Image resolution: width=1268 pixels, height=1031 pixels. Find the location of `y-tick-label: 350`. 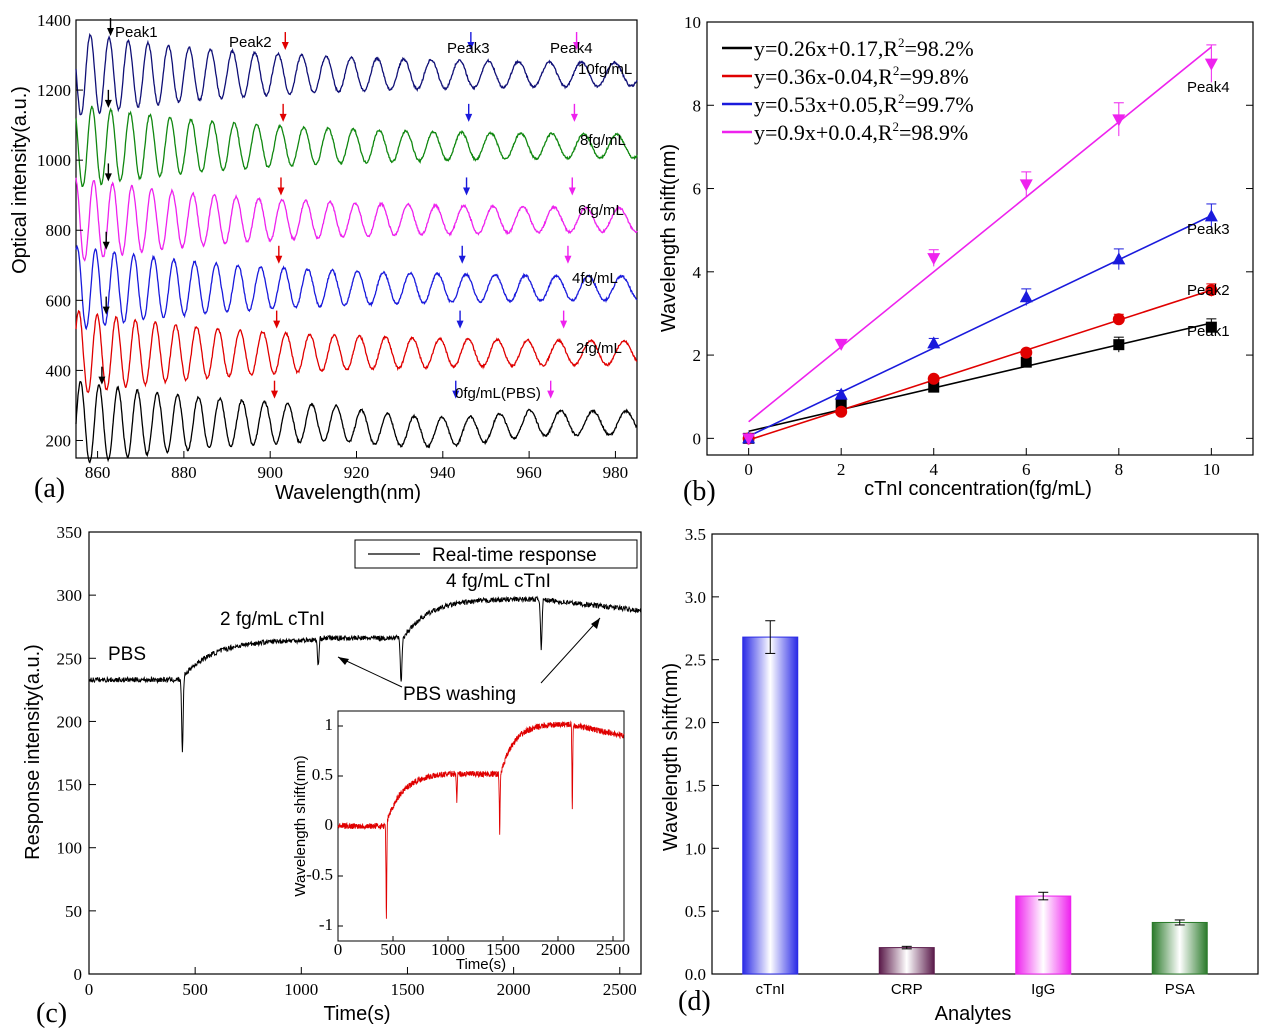

y-tick-label: 350 is located at coordinates (70, 532).